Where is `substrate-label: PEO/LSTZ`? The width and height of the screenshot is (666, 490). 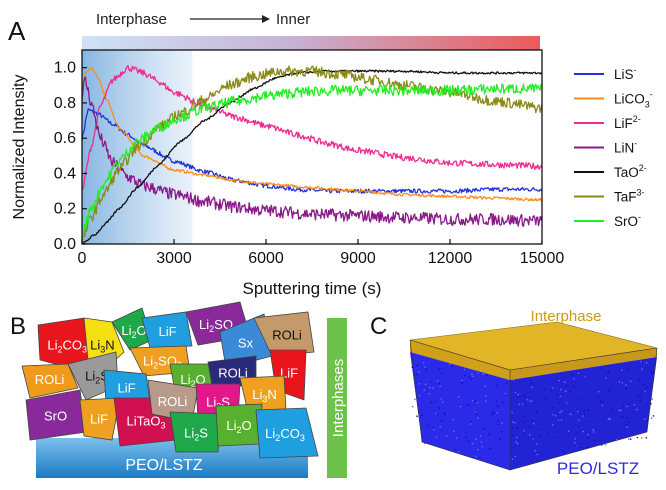 substrate-label: PEO/LSTZ is located at coordinates (164, 465).